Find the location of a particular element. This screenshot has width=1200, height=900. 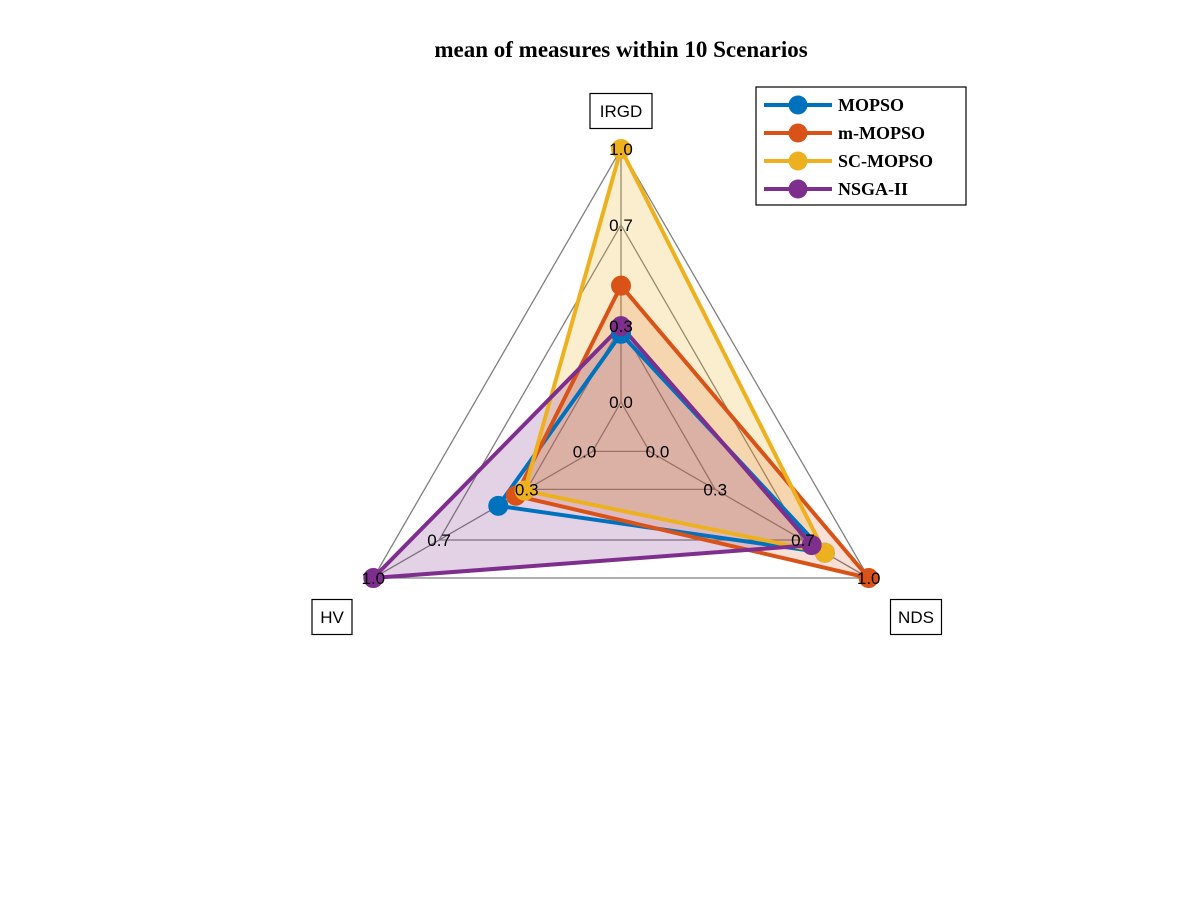

axis-label-nds: NDS is located at coordinates (916, 617).